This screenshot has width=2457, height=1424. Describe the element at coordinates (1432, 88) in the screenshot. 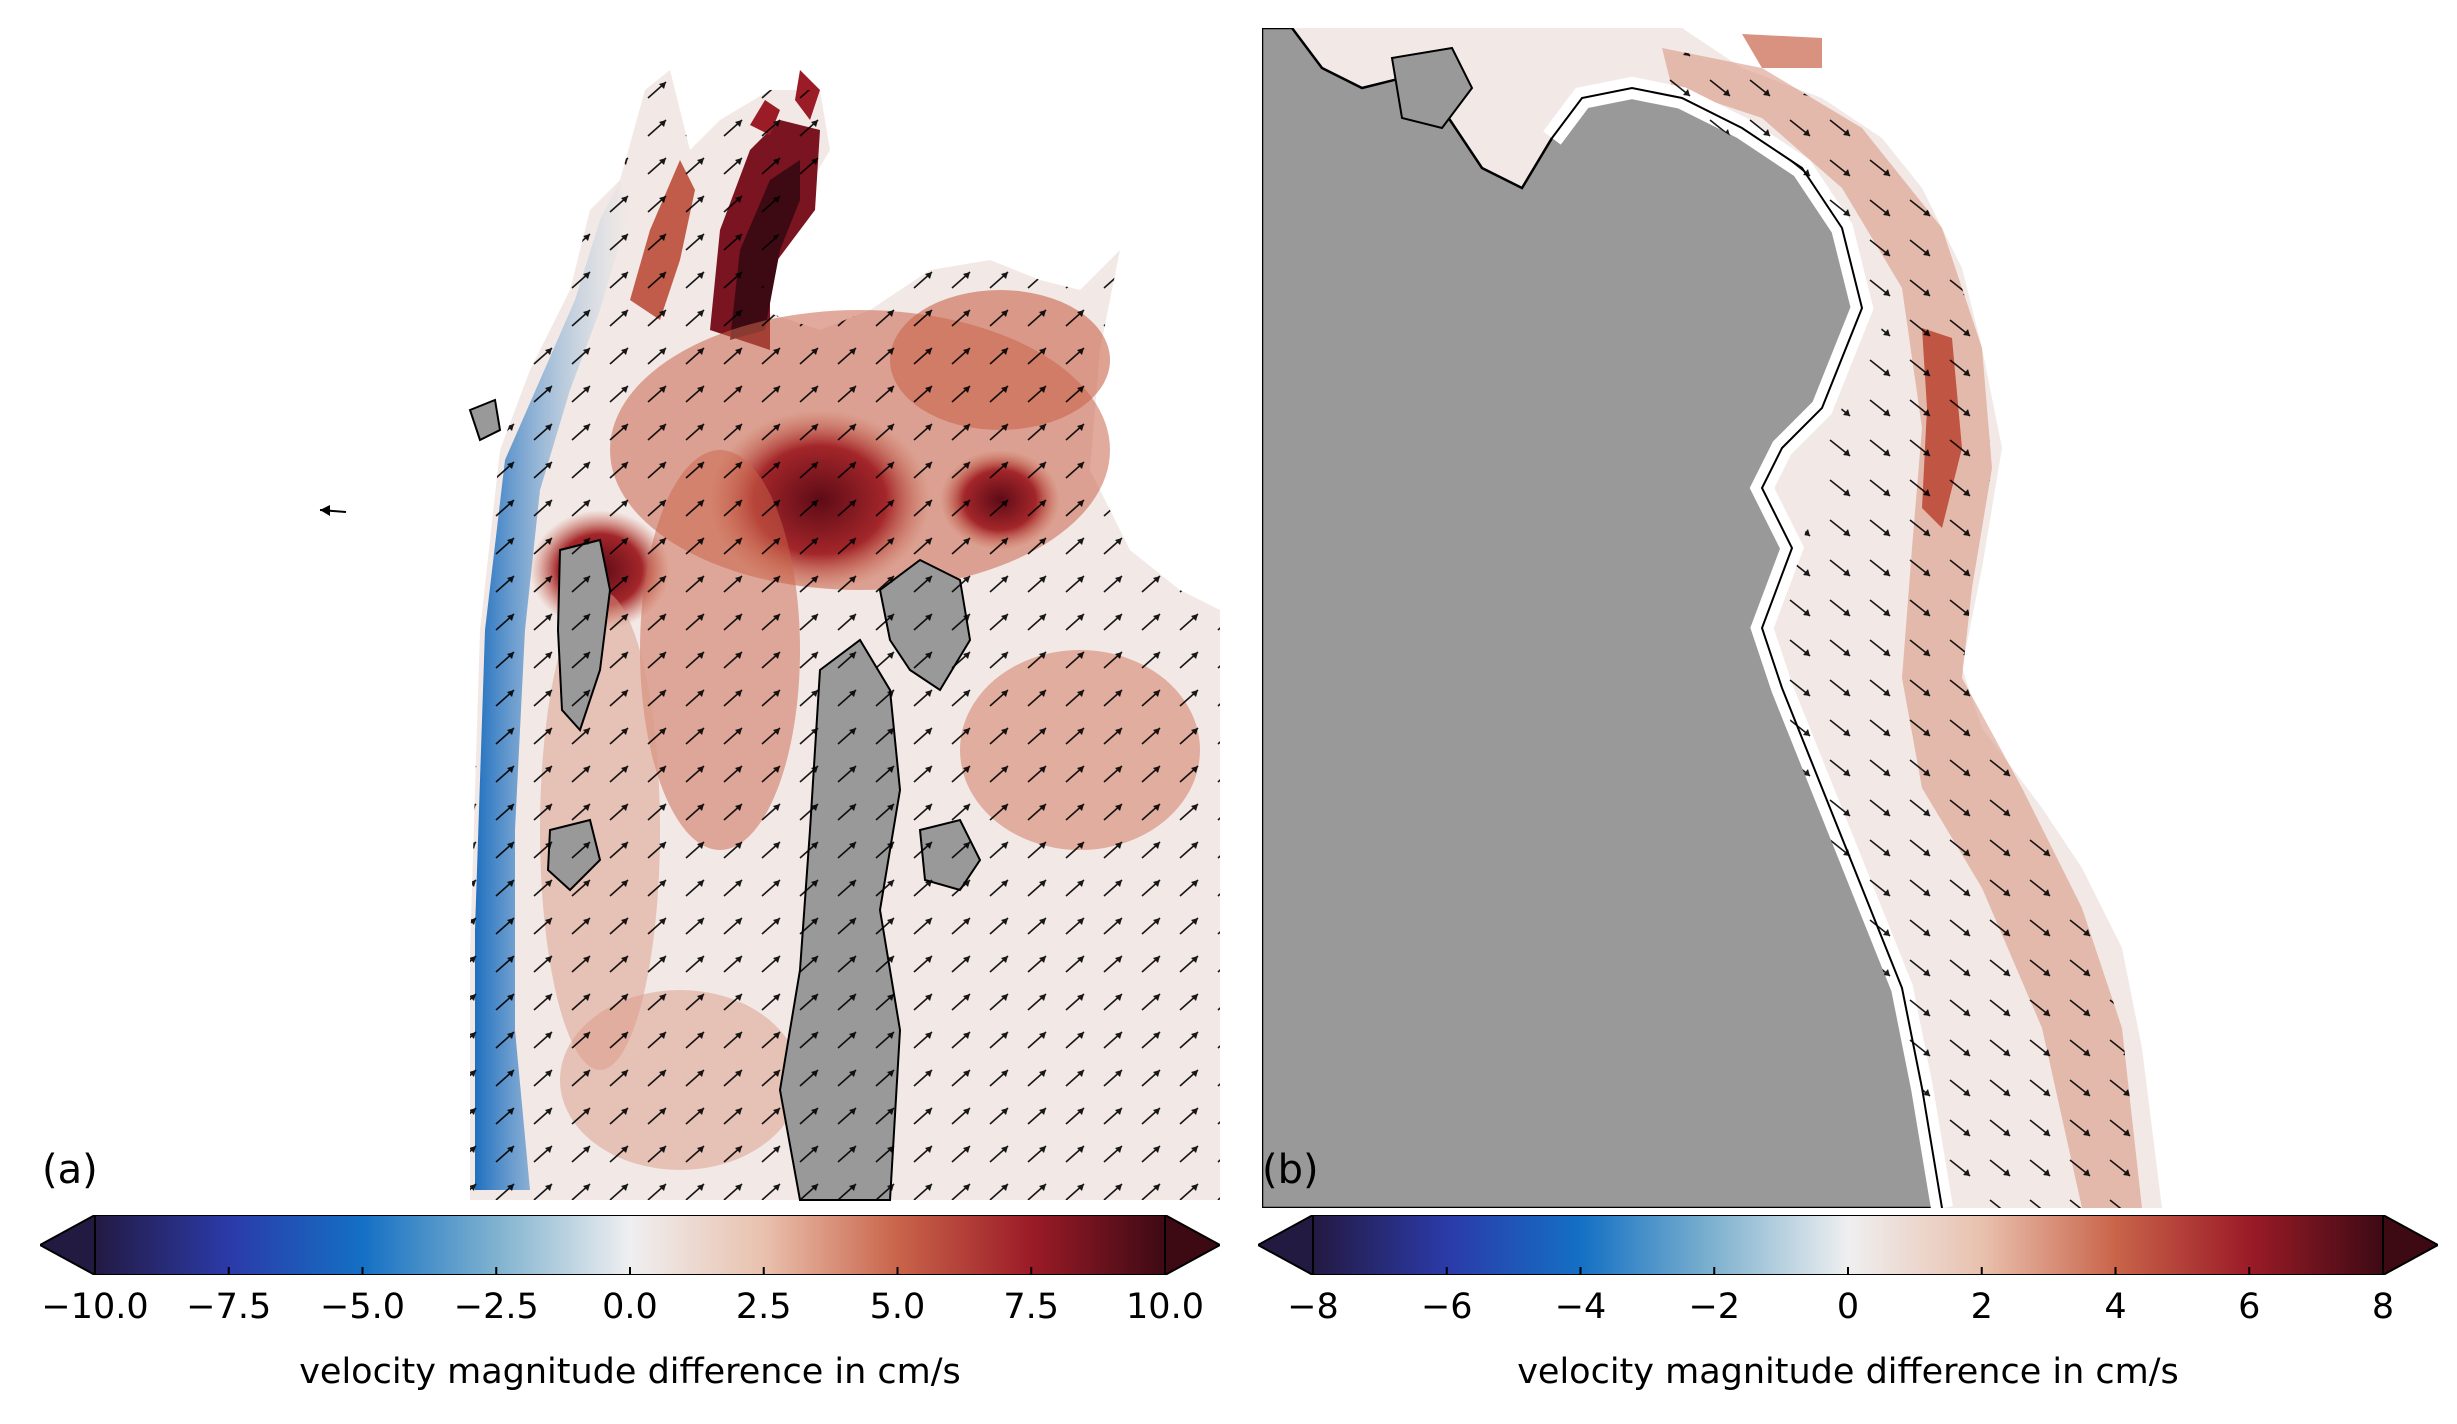

I see `panel-b-island-north` at that location.